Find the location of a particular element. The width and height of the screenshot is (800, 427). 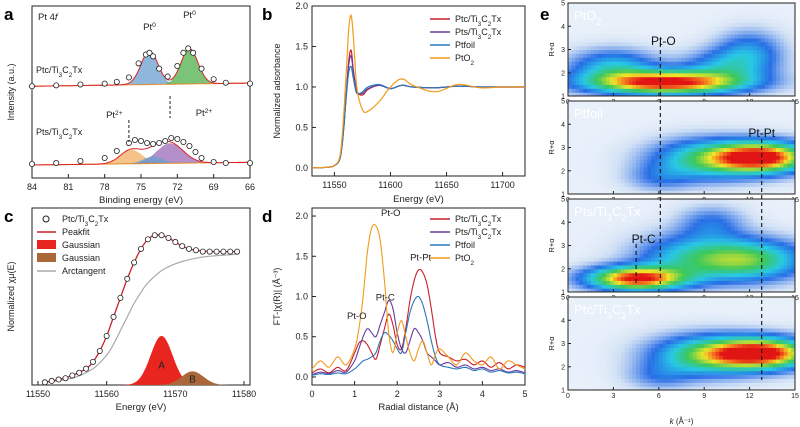

peak-annotation: Pt-Pt is located at coordinates (420, 257).